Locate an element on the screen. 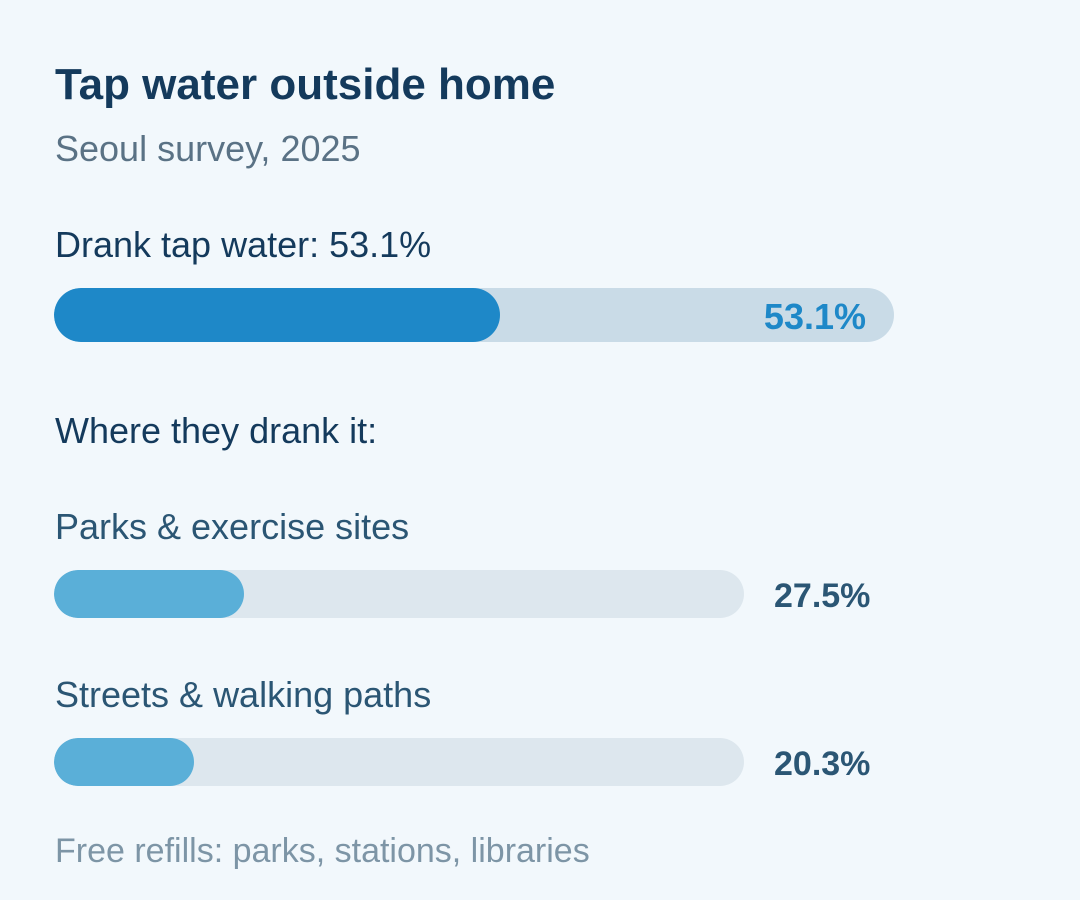 This screenshot has height=900, width=1080. category-value-parks: 27.5% is located at coordinates (822, 596).